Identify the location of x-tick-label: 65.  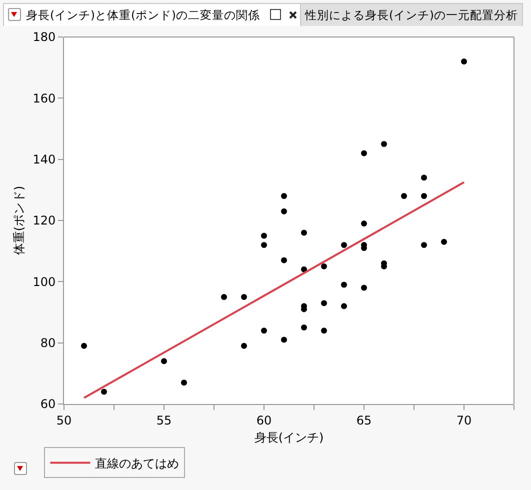
(364, 420).